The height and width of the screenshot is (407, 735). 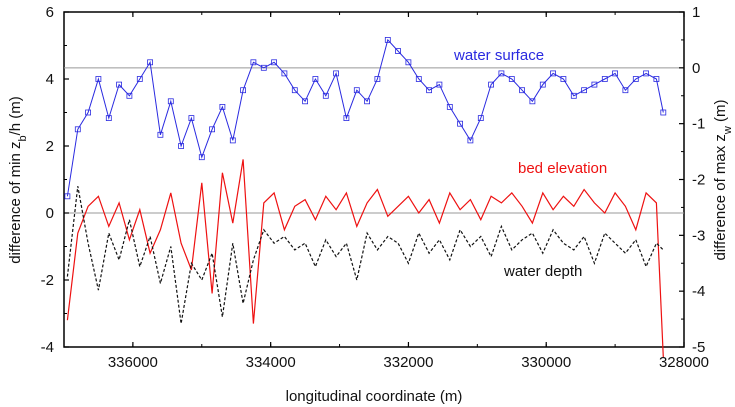 I want to click on y-right-tick-label: -3, so click(x=698, y=235).